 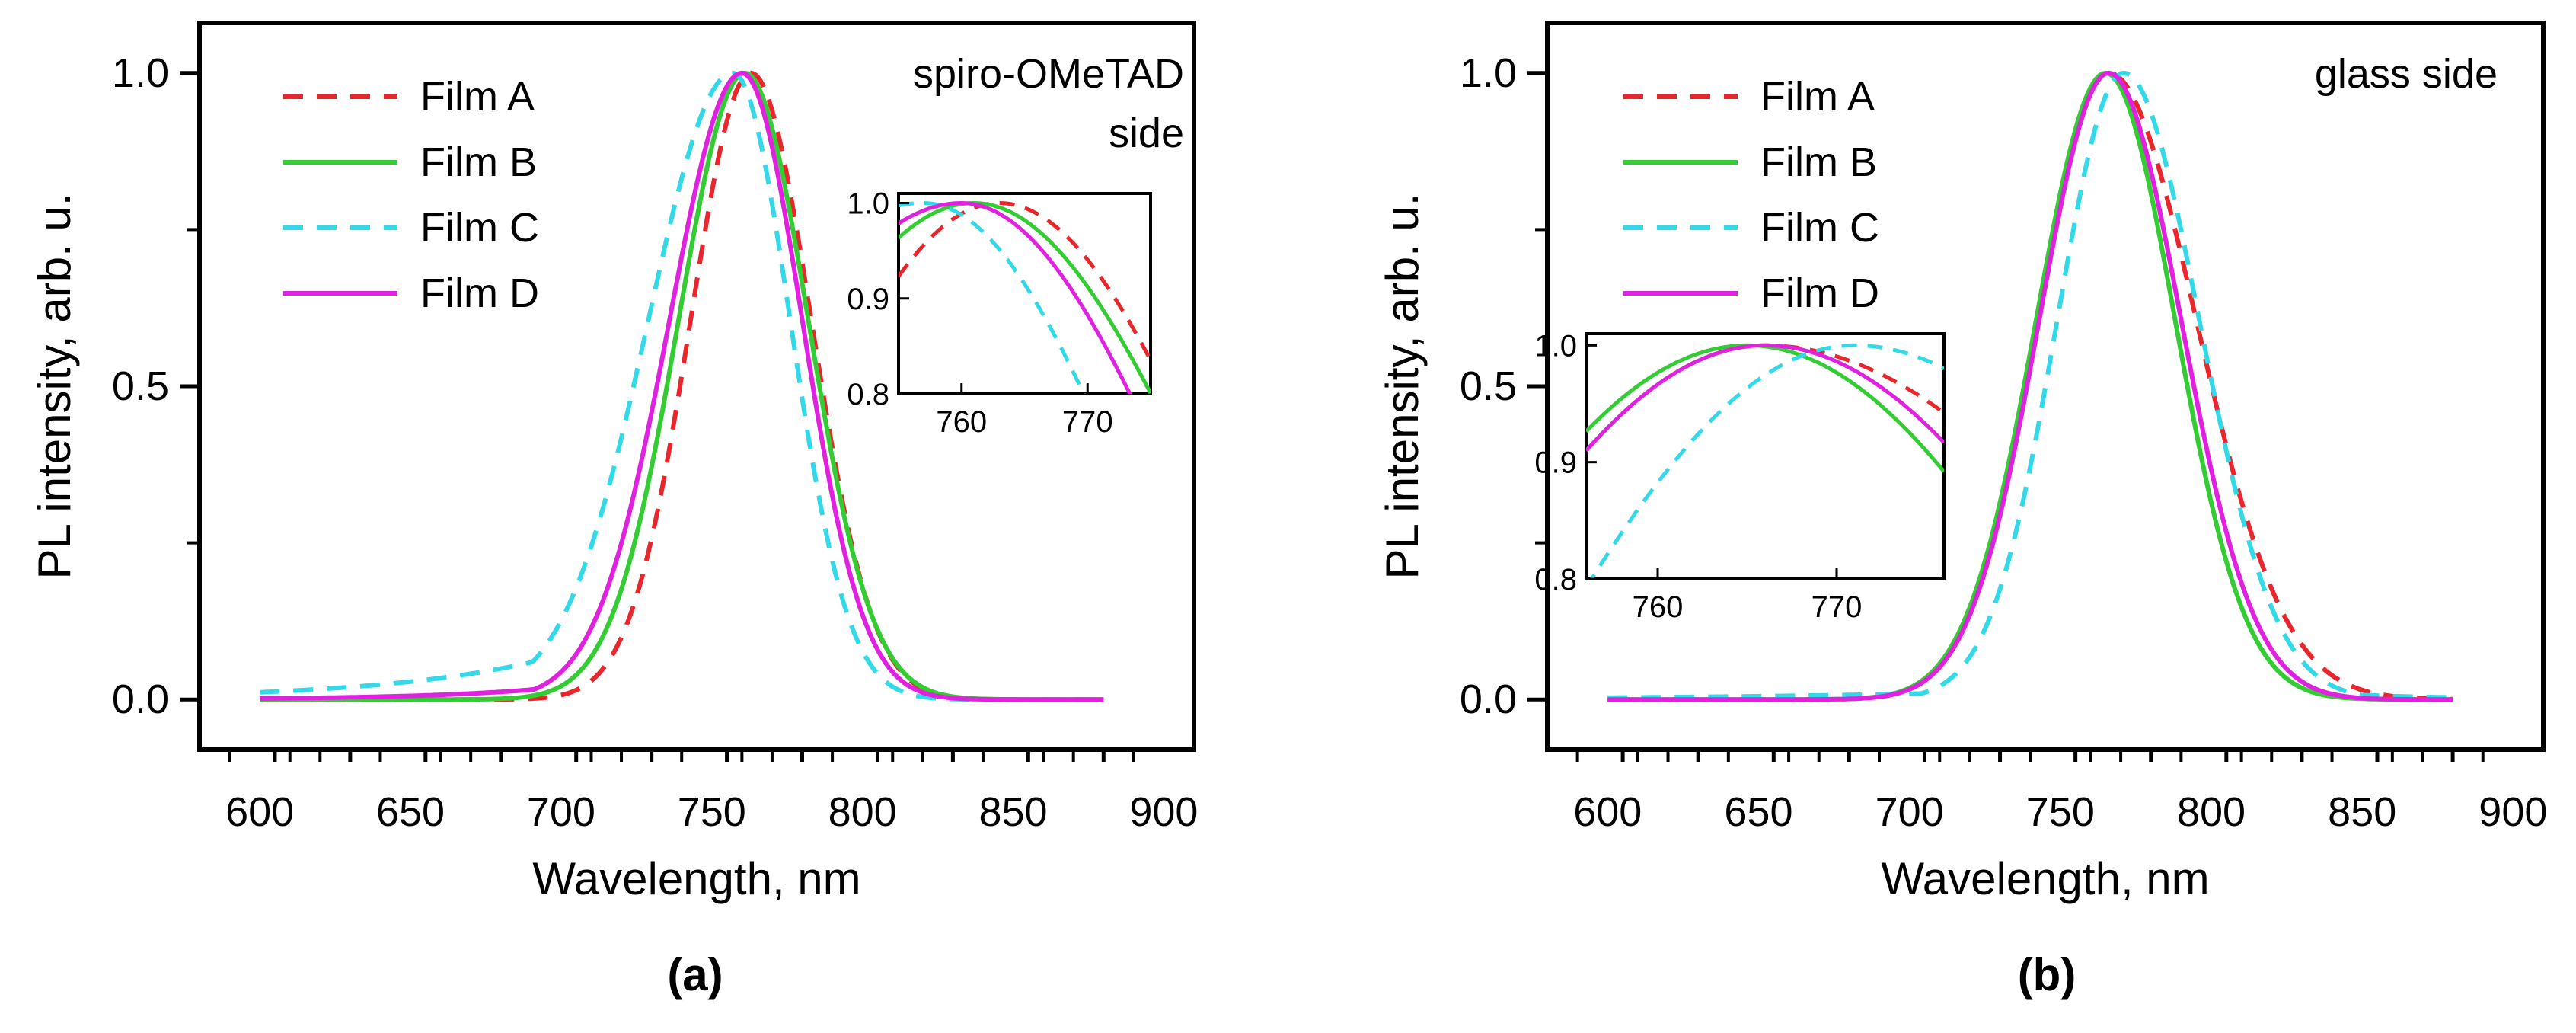 What do you see at coordinates (2406, 74) in the screenshot?
I see `panel-annotation: glass side` at bounding box center [2406, 74].